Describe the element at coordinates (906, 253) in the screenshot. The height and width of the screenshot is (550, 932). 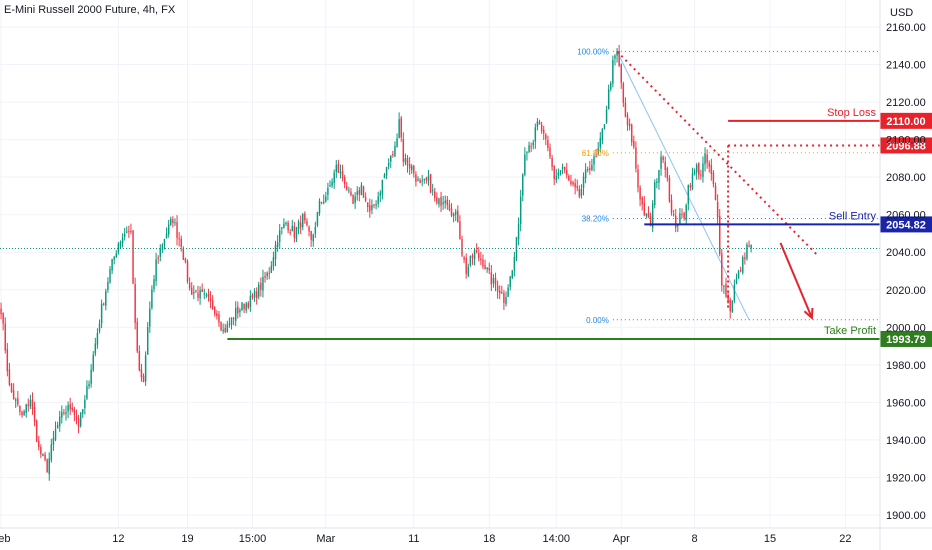
I see `y-tick-label: 2040.00` at that location.